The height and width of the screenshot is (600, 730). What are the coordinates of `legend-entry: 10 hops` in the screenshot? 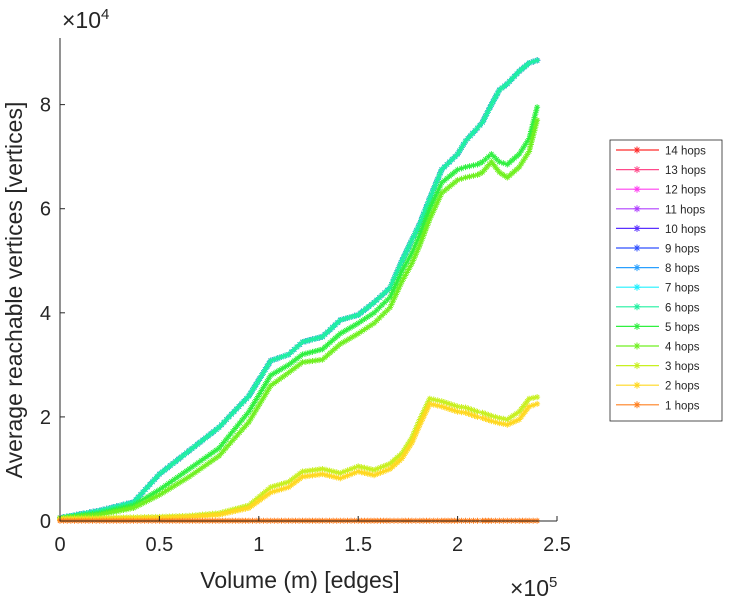 It's located at (661, 230).